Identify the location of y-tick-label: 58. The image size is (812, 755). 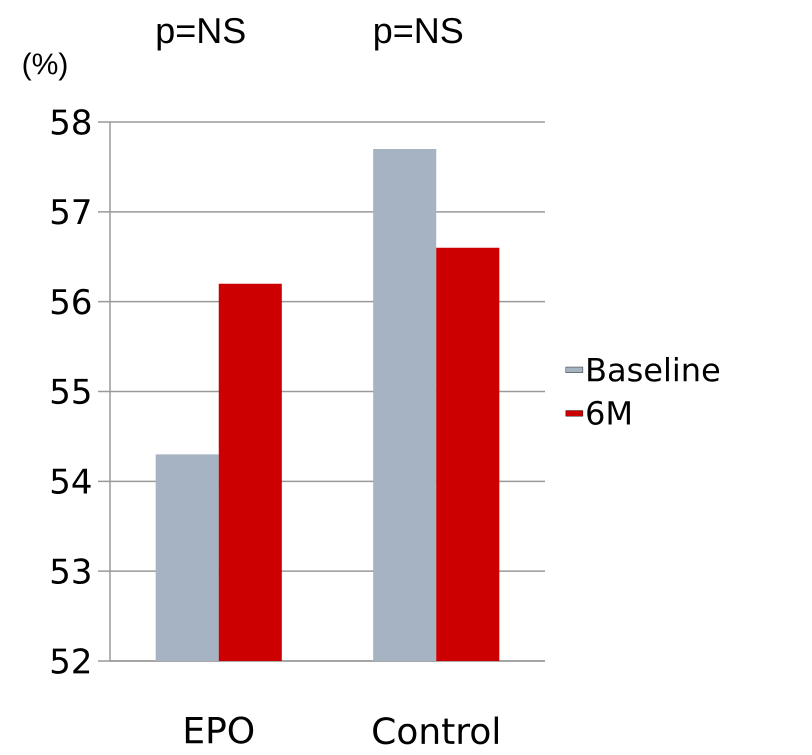
(71, 122).